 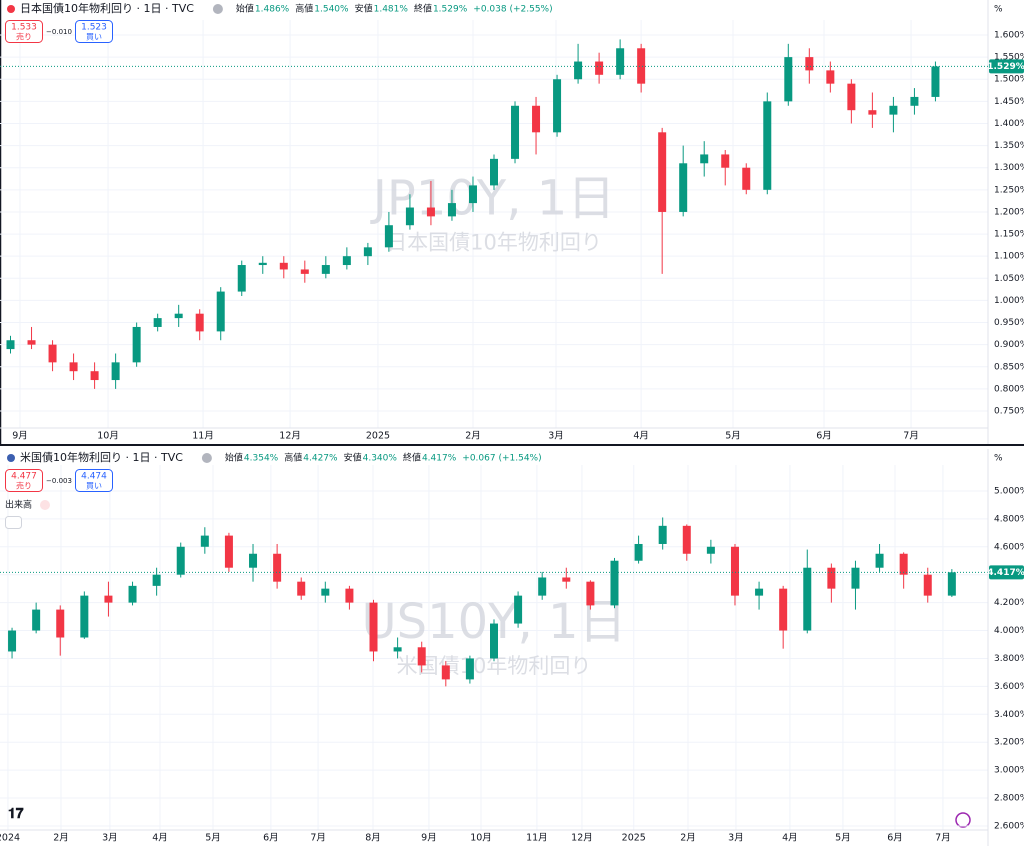 What do you see at coordinates (320, 459) in the screenshot?
I see `ohlc-value: 4.427%` at bounding box center [320, 459].